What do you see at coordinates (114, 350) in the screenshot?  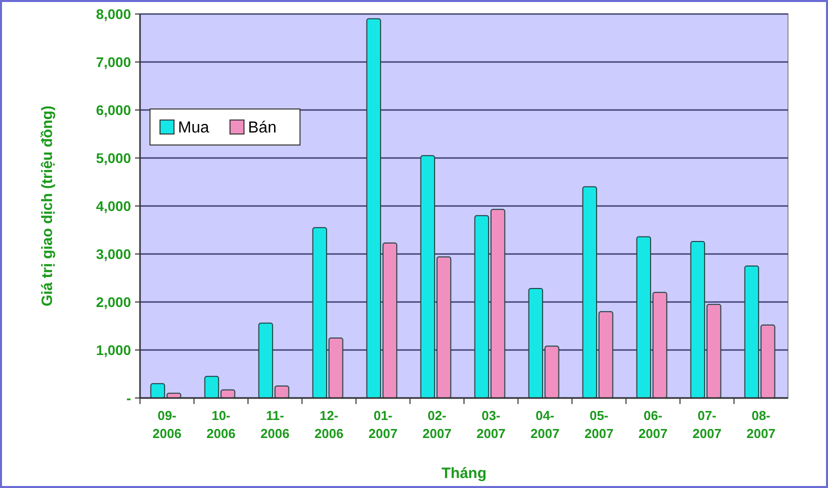 I see `y-tick-label: 1,000` at bounding box center [114, 350].